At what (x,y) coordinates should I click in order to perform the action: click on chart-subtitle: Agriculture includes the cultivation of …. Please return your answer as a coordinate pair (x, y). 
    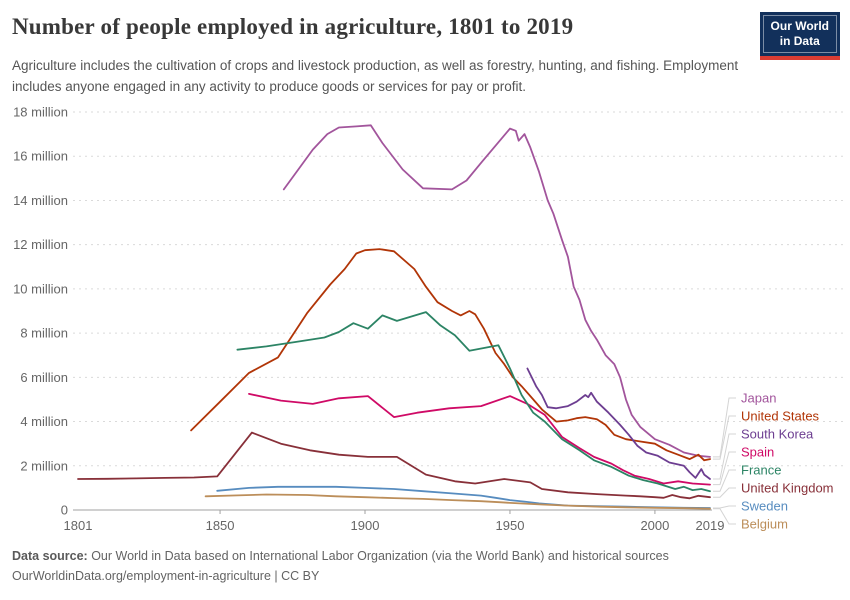
    Looking at the image, I should click on (375, 76).